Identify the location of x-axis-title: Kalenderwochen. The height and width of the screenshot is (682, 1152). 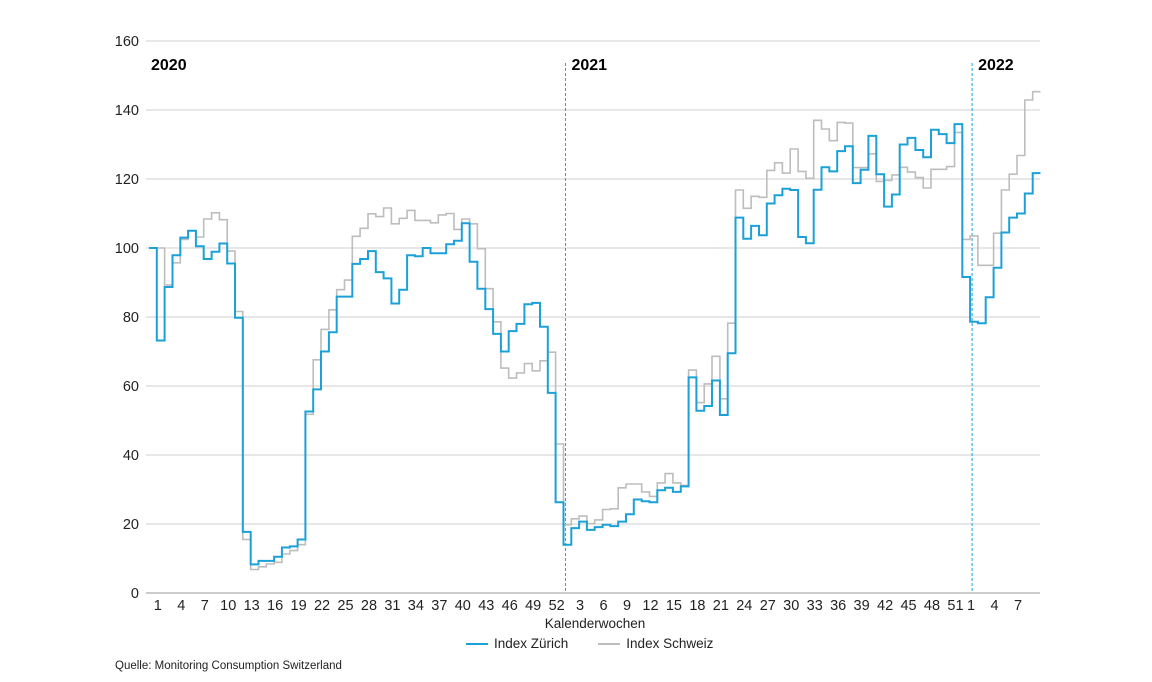
(595, 623).